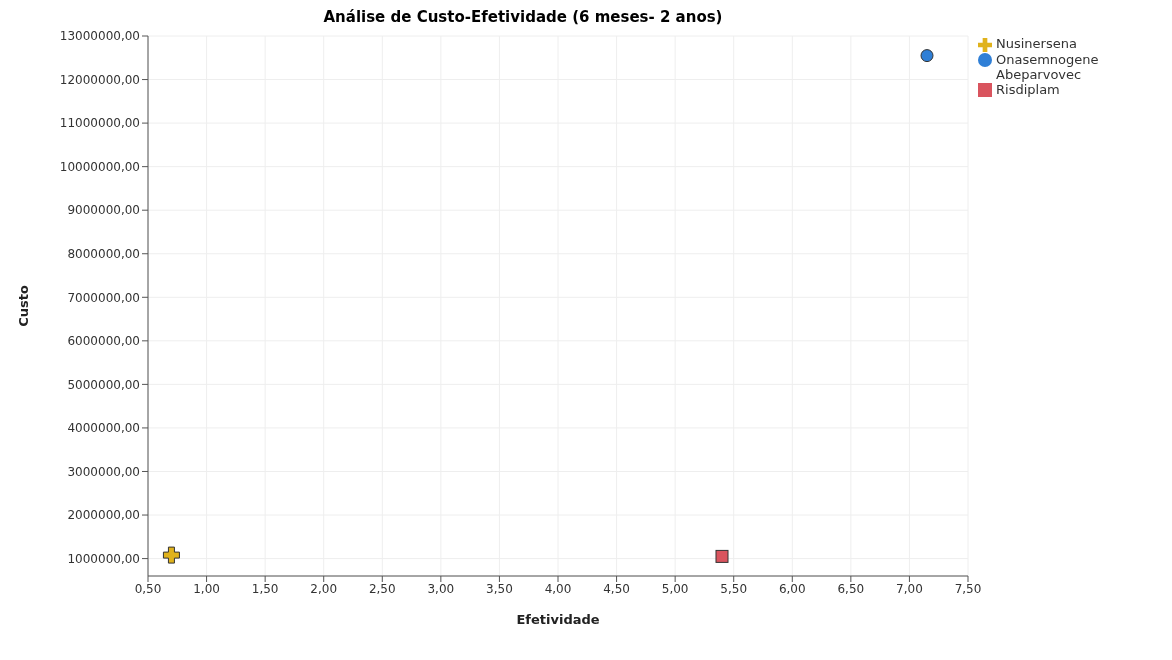 The width and height of the screenshot is (1172, 660). I want to click on x-tick-label: 7,00, so click(909, 588).